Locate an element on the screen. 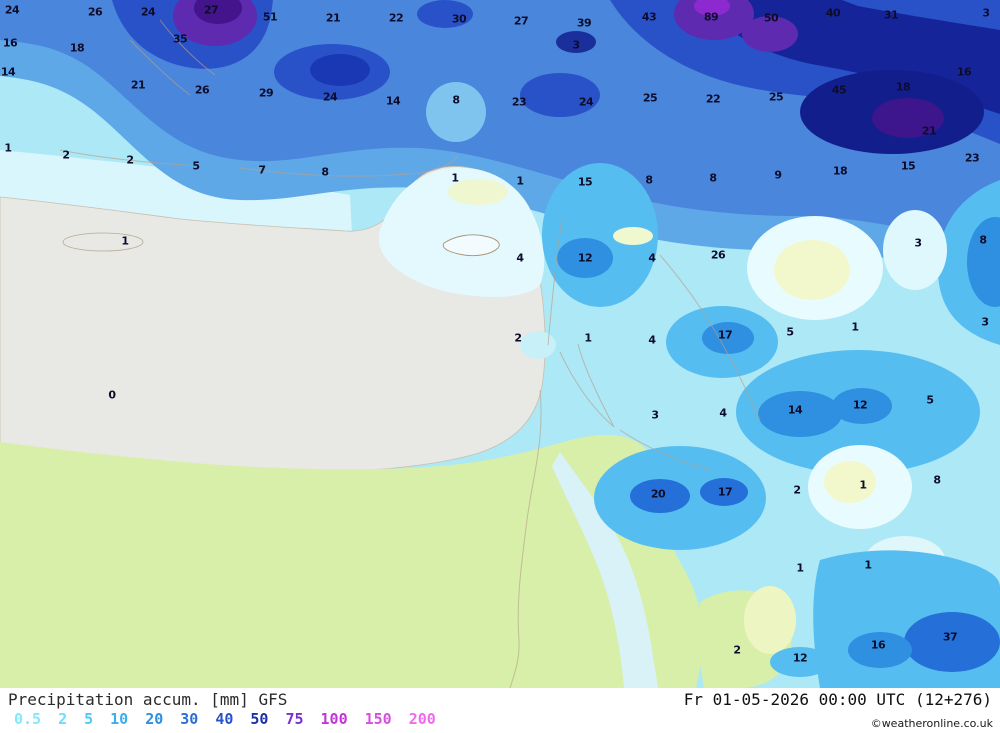 This screenshot has height=733, width=1000. forecast-datetime: Fr 01-05-2026 00:00 UTC (12+276) is located at coordinates (837, 699).